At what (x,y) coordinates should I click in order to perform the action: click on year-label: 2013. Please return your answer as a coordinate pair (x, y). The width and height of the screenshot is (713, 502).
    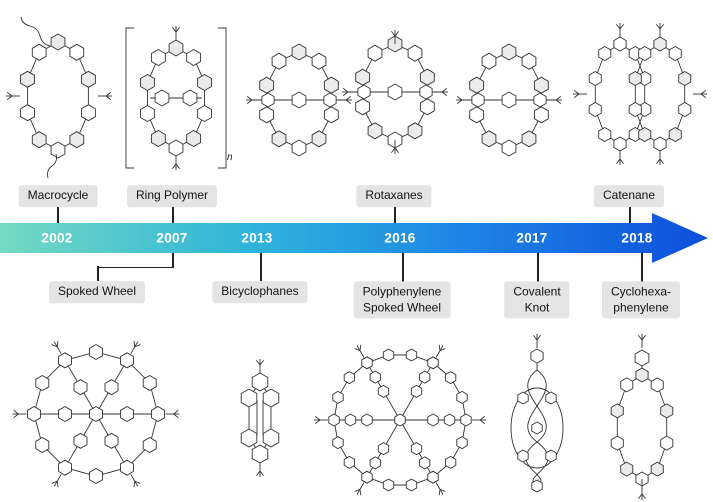
    Looking at the image, I should click on (257, 238).